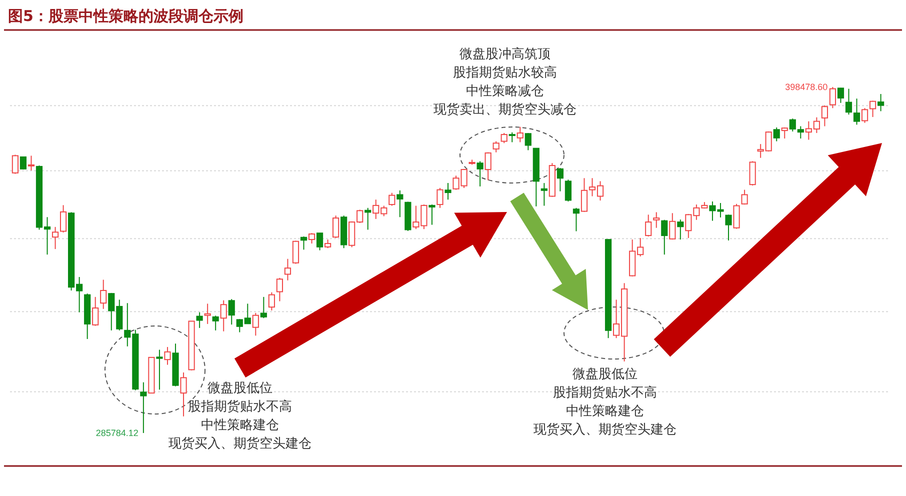  I want to click on text: 微盘股冲高筑顶, so click(505, 54).